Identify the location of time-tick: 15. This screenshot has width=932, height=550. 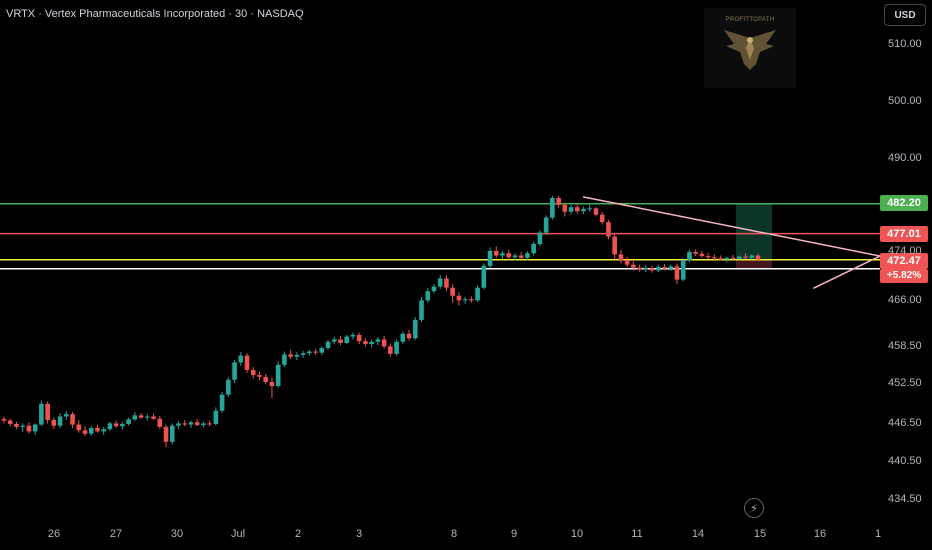
(760, 534).